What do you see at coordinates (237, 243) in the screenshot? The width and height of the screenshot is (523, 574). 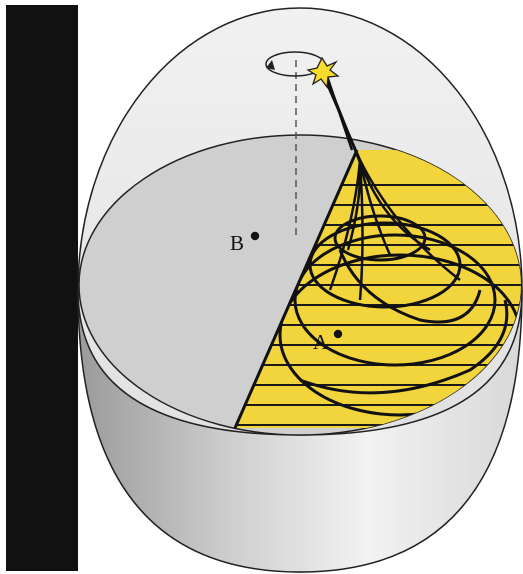 I see `point-b-label: B` at bounding box center [237, 243].